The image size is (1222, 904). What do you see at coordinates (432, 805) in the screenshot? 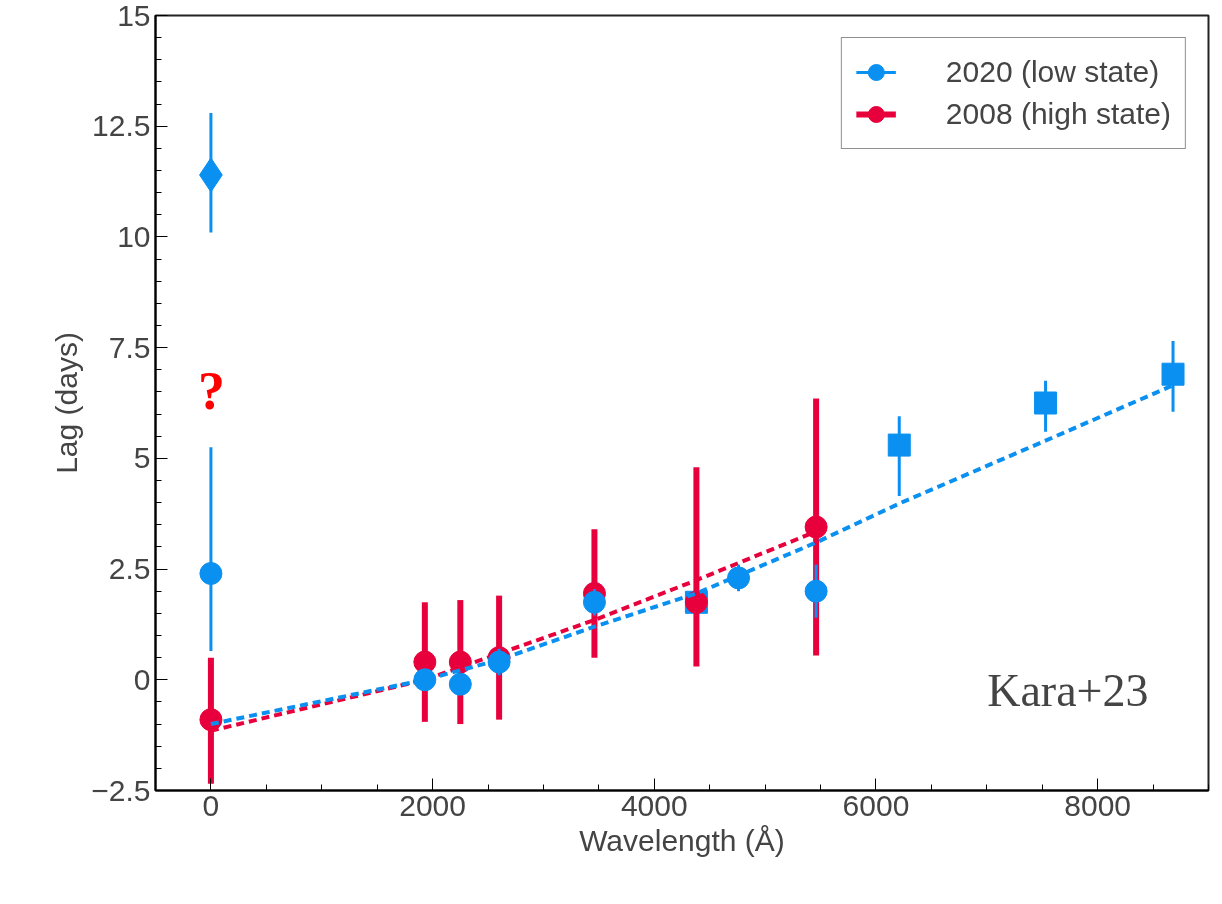
I see `x-tick-label: 2000` at bounding box center [432, 805].